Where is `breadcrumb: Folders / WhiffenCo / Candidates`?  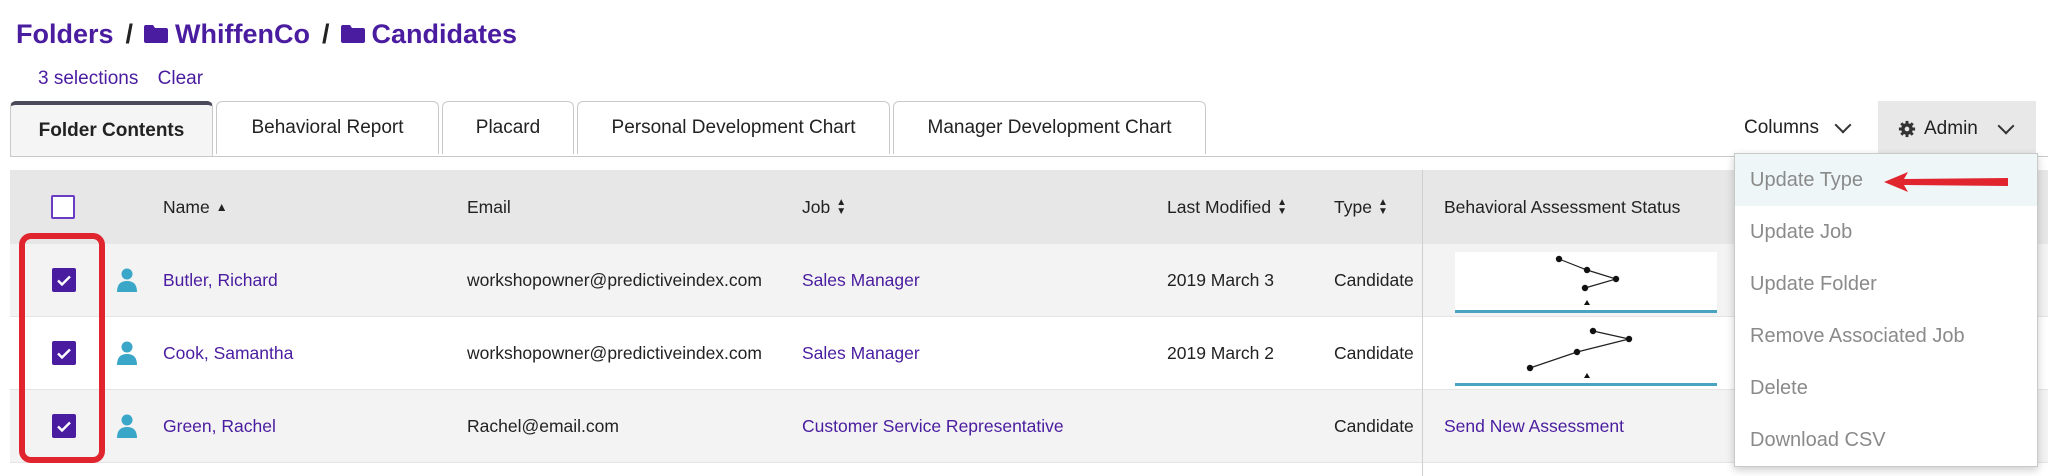
breadcrumb: Folders / WhiffenCo / Candidates is located at coordinates (266, 34).